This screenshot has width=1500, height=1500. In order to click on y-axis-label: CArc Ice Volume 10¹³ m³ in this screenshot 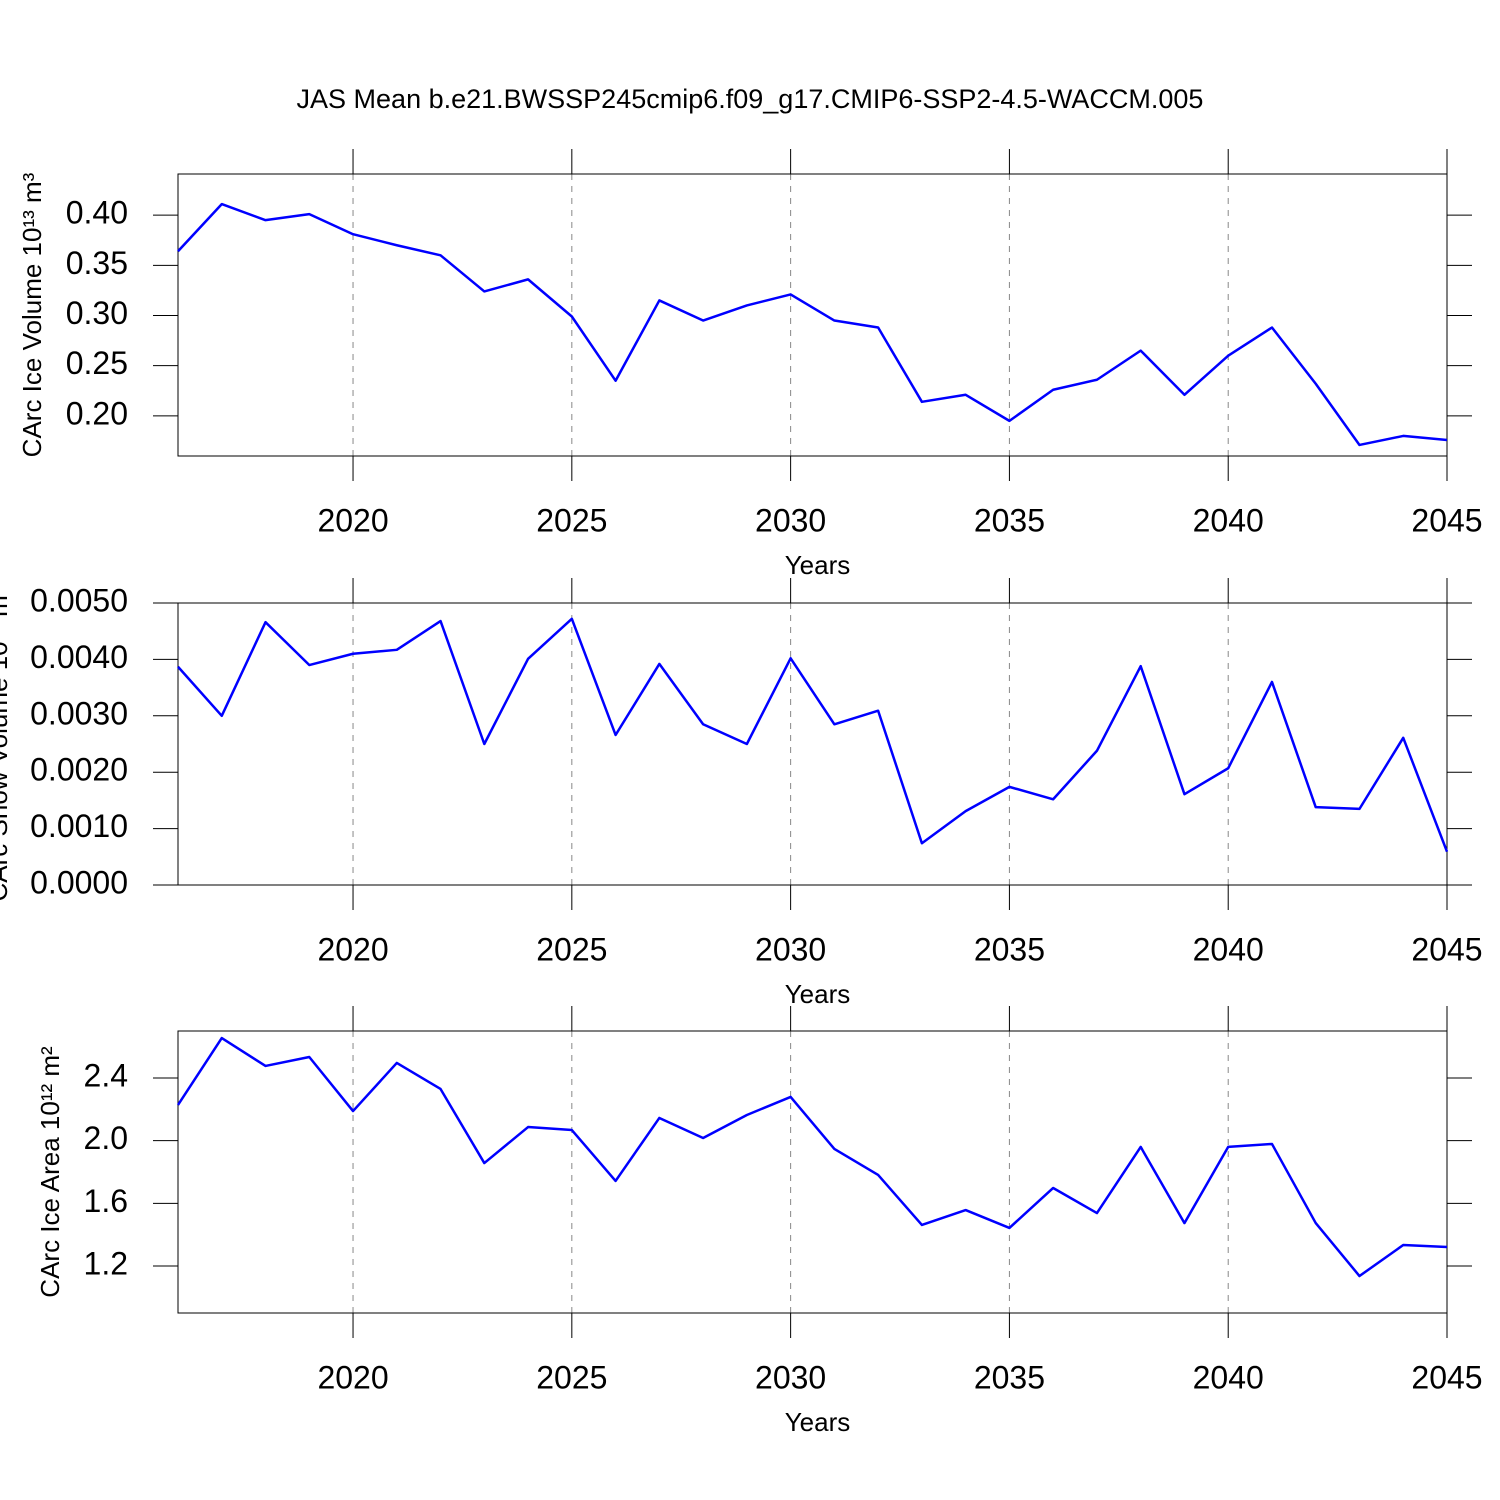, I will do `click(32, 314)`.